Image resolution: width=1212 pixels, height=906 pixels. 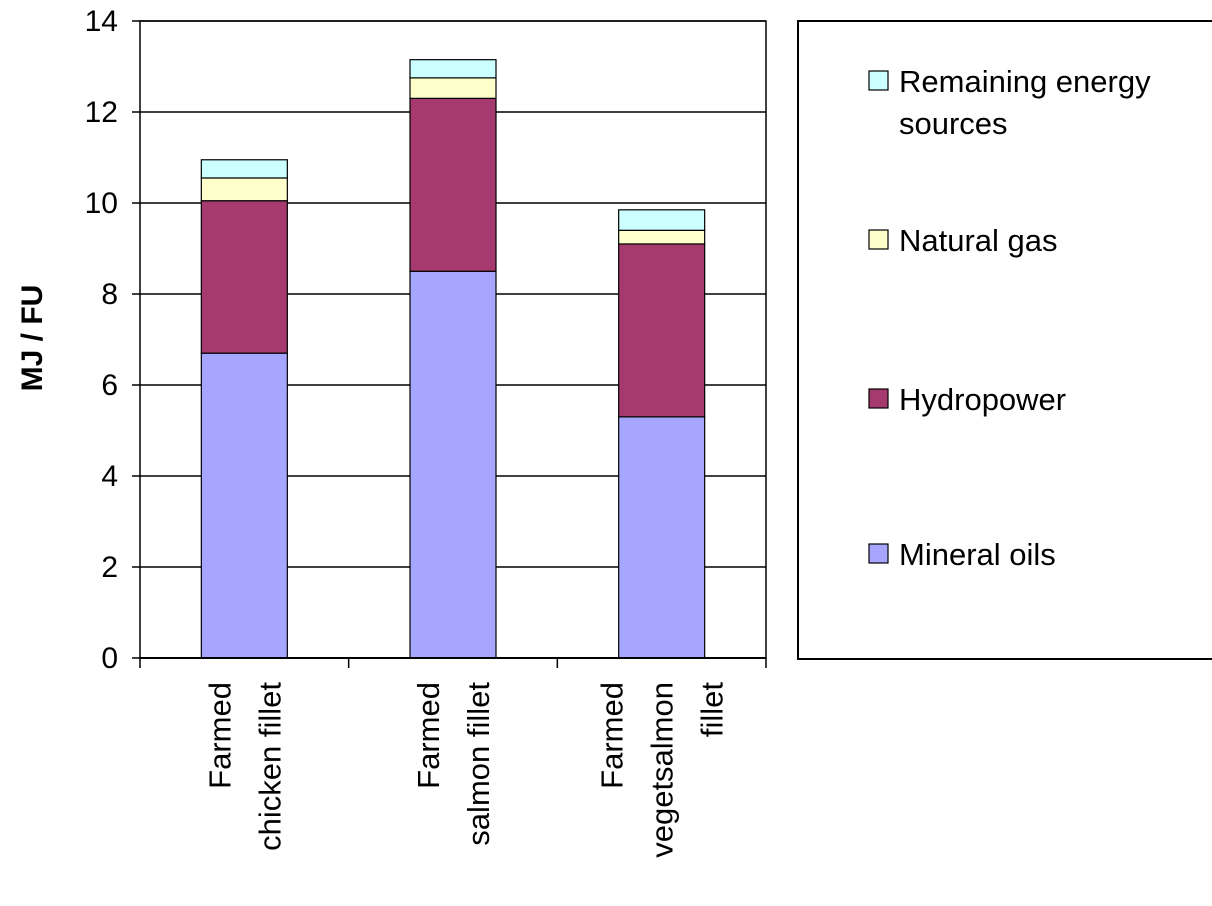 I want to click on x-category-label: Farmed vegetsalmon fillet, so click(x=662, y=770).